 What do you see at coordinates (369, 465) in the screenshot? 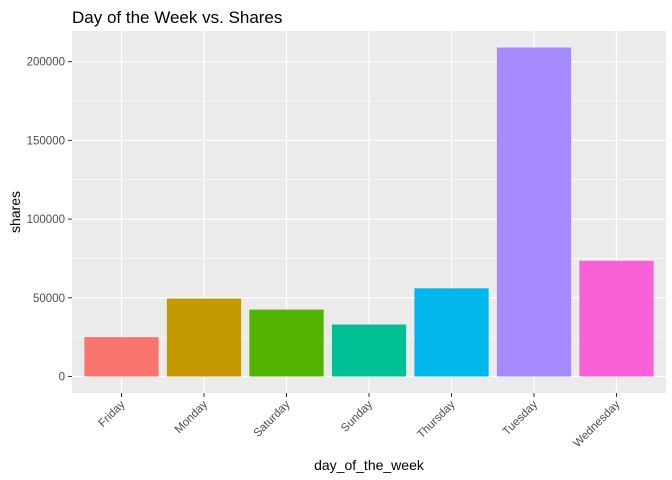
I see `x-axis-title: day_of_the_week` at bounding box center [369, 465].